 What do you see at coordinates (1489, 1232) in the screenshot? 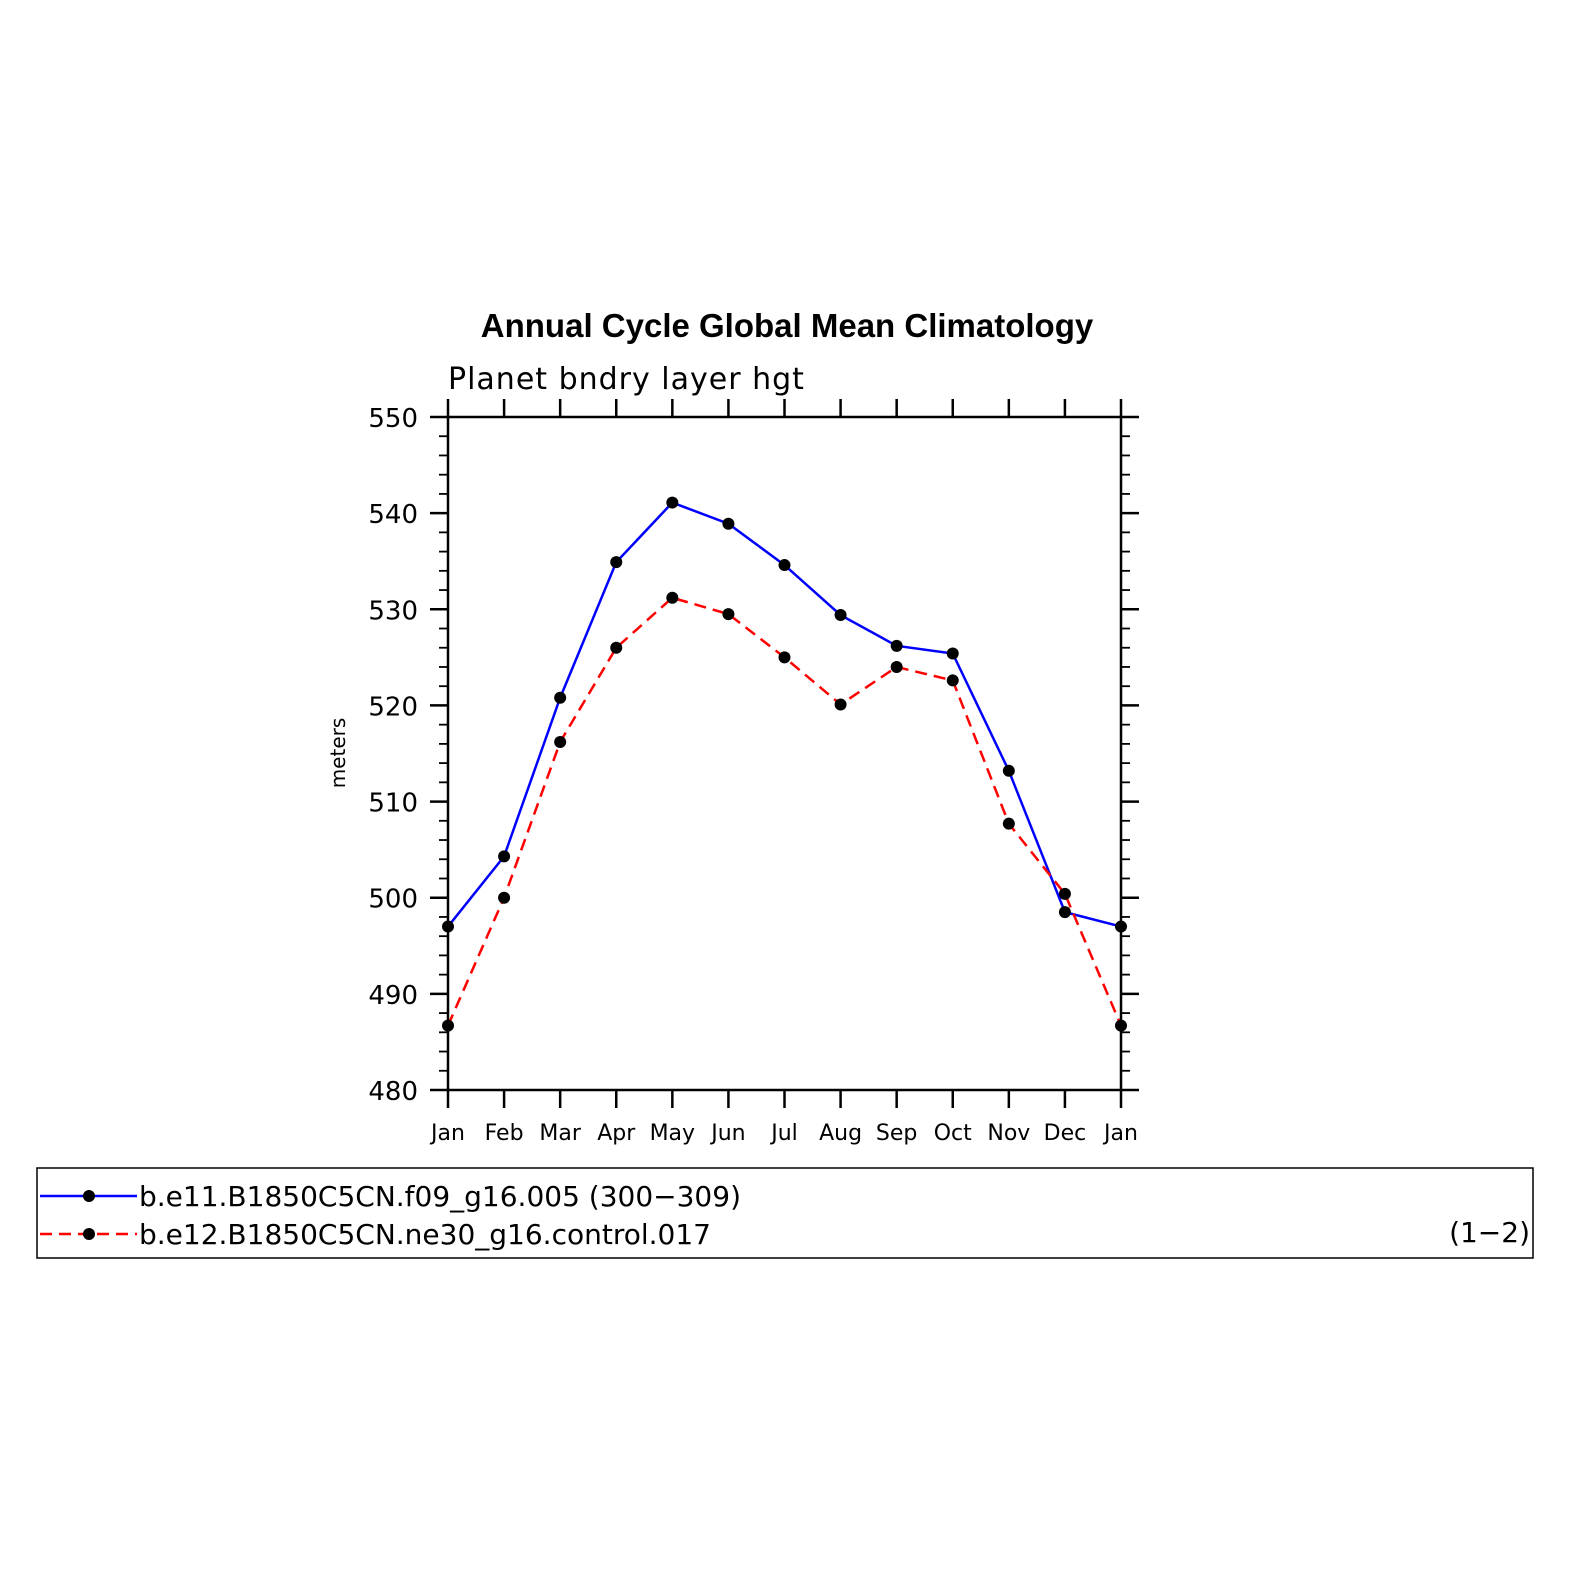
I see `legend-note: (1−2)` at bounding box center [1489, 1232].